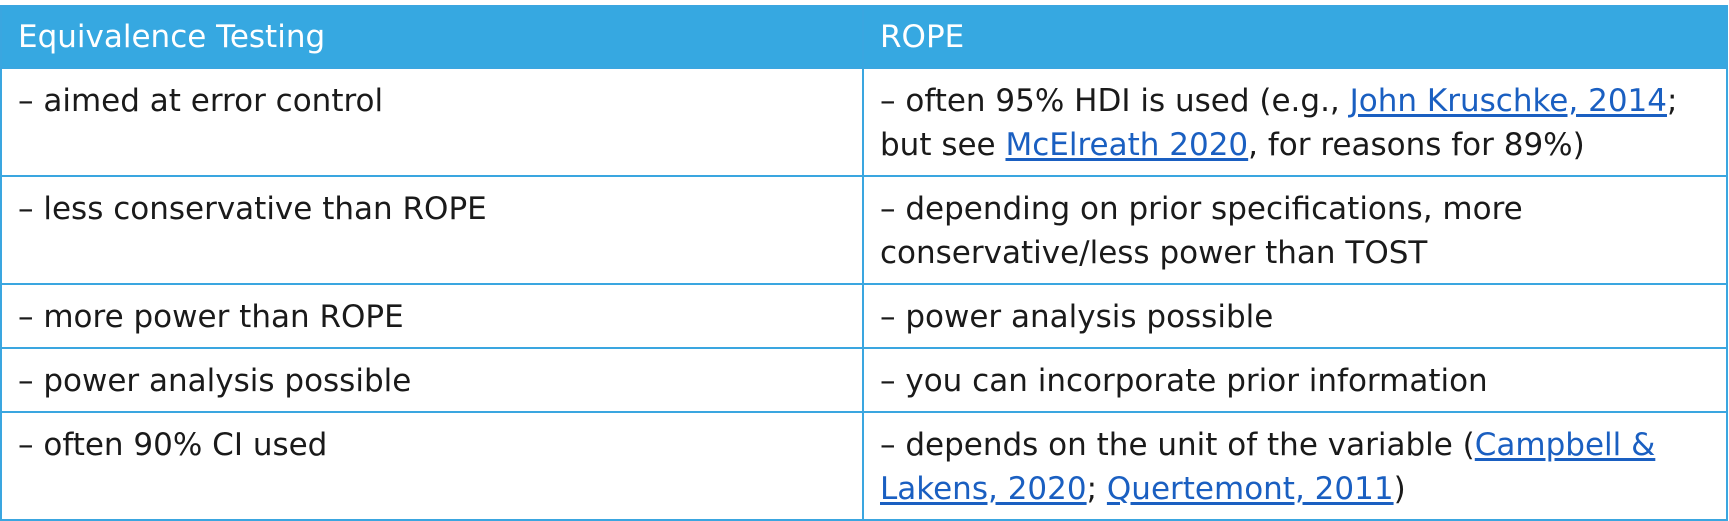 The height and width of the screenshot is (521, 1729). I want to click on cell-text: – often 95% HDI is used (e.g.,, so click(1115, 101).